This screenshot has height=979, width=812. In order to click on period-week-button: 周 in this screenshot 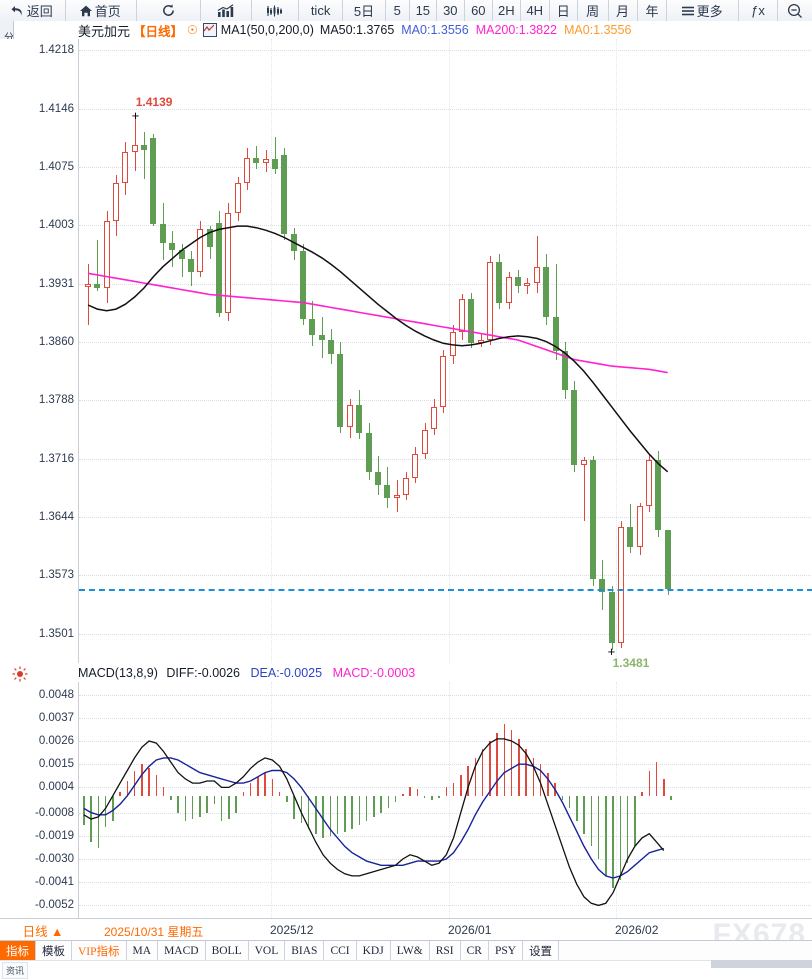, I will do `click(593, 10)`.